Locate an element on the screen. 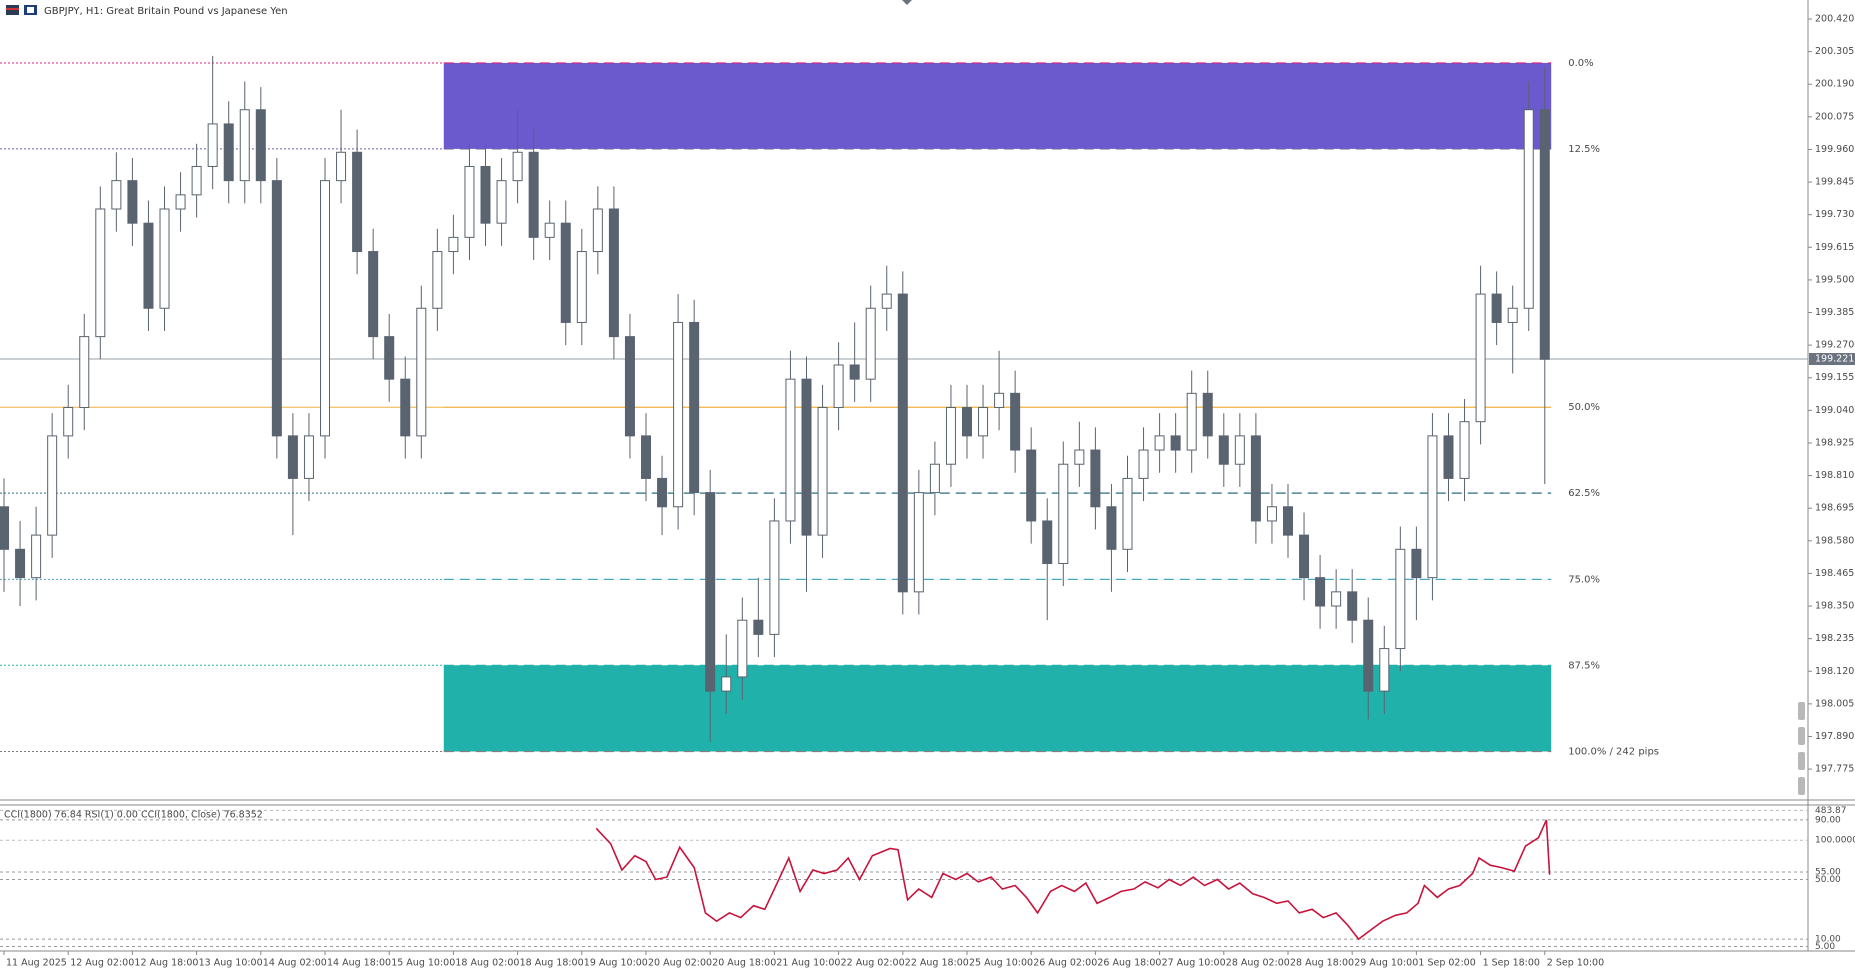  y-tick-label: 199.040 is located at coordinates (1834, 410).